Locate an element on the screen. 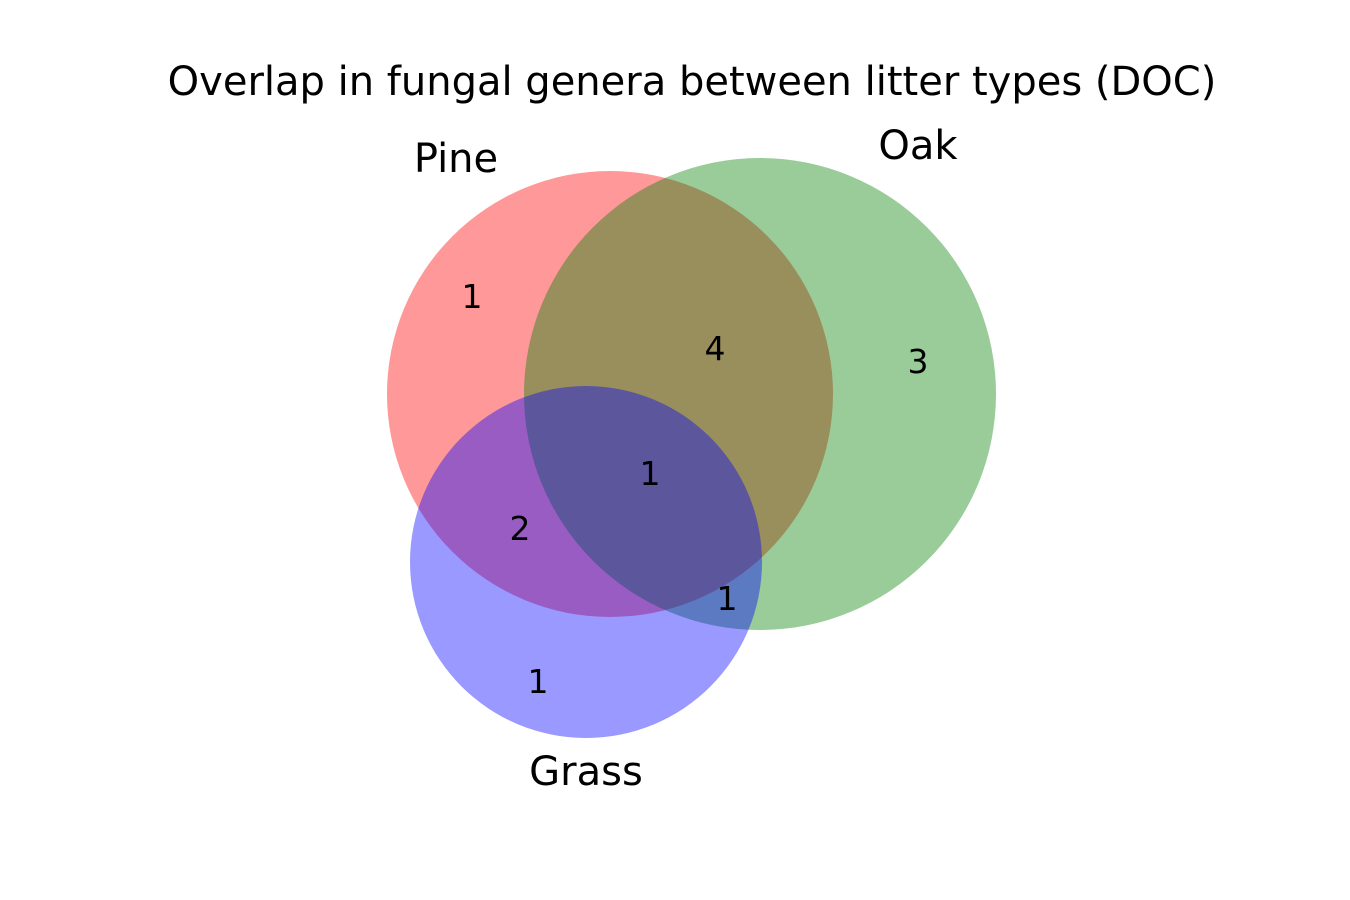  label-pine: Pine is located at coordinates (456, 159).